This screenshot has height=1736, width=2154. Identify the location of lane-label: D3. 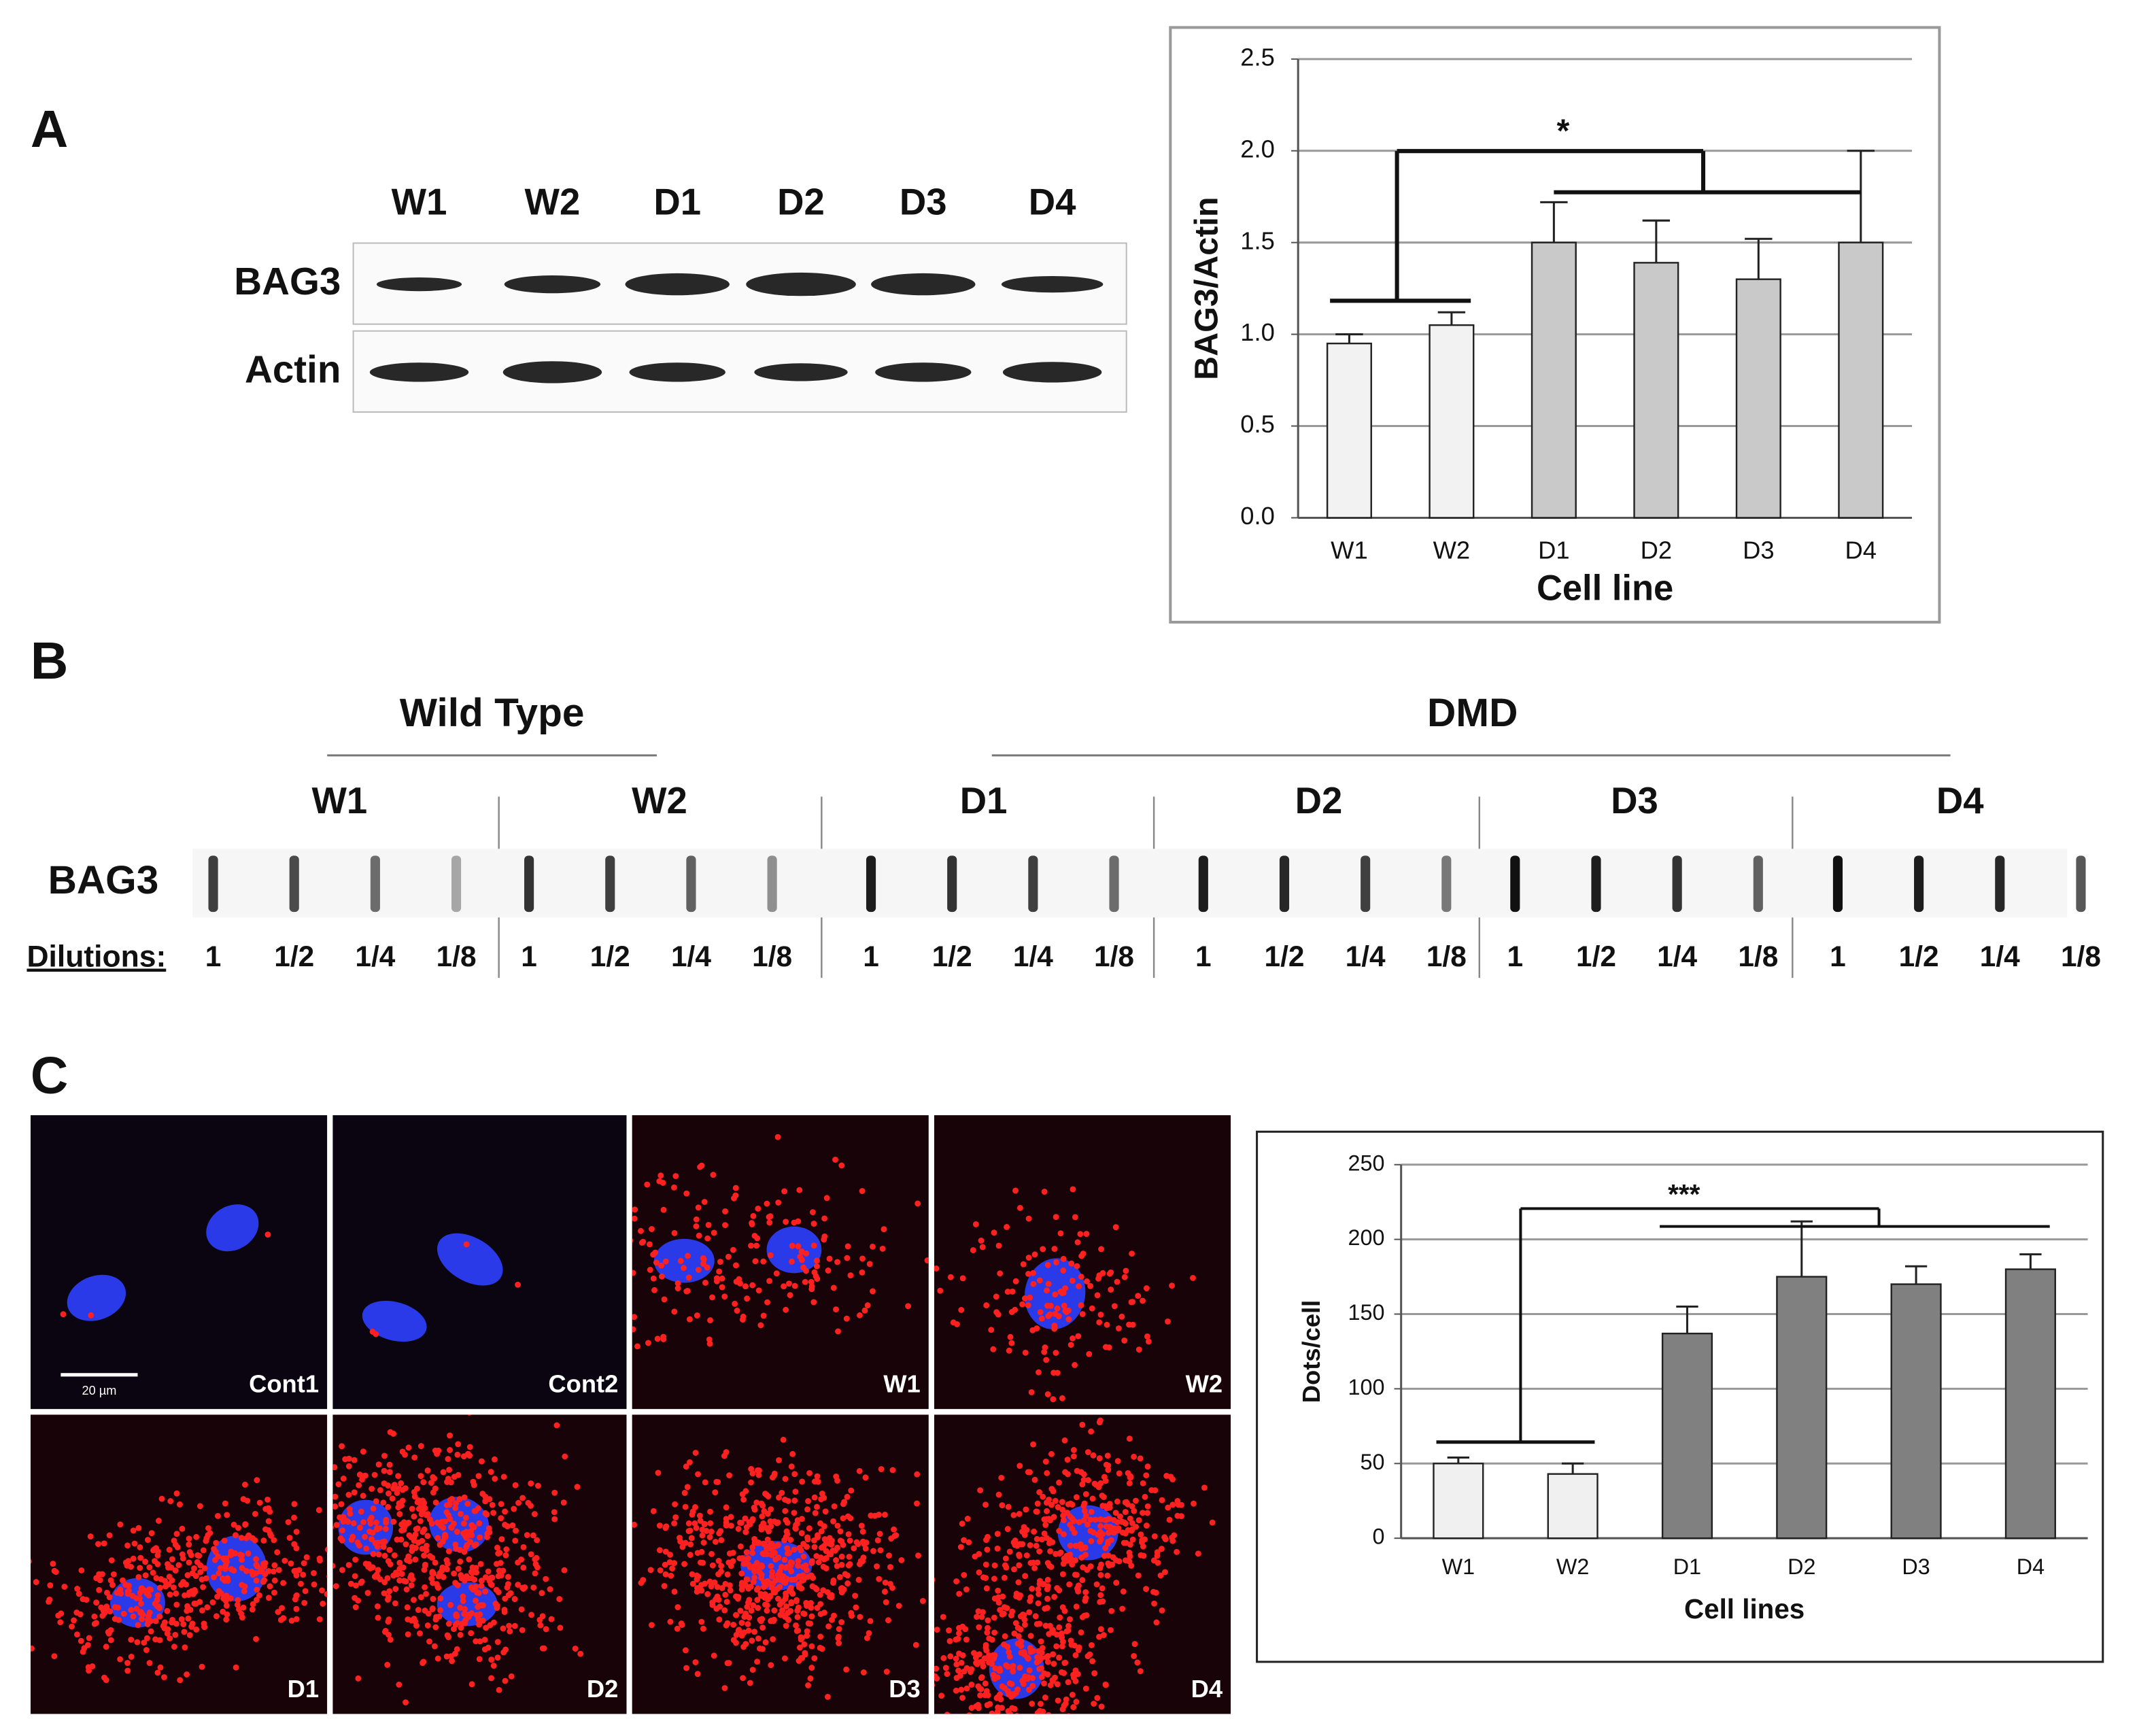
(923, 201).